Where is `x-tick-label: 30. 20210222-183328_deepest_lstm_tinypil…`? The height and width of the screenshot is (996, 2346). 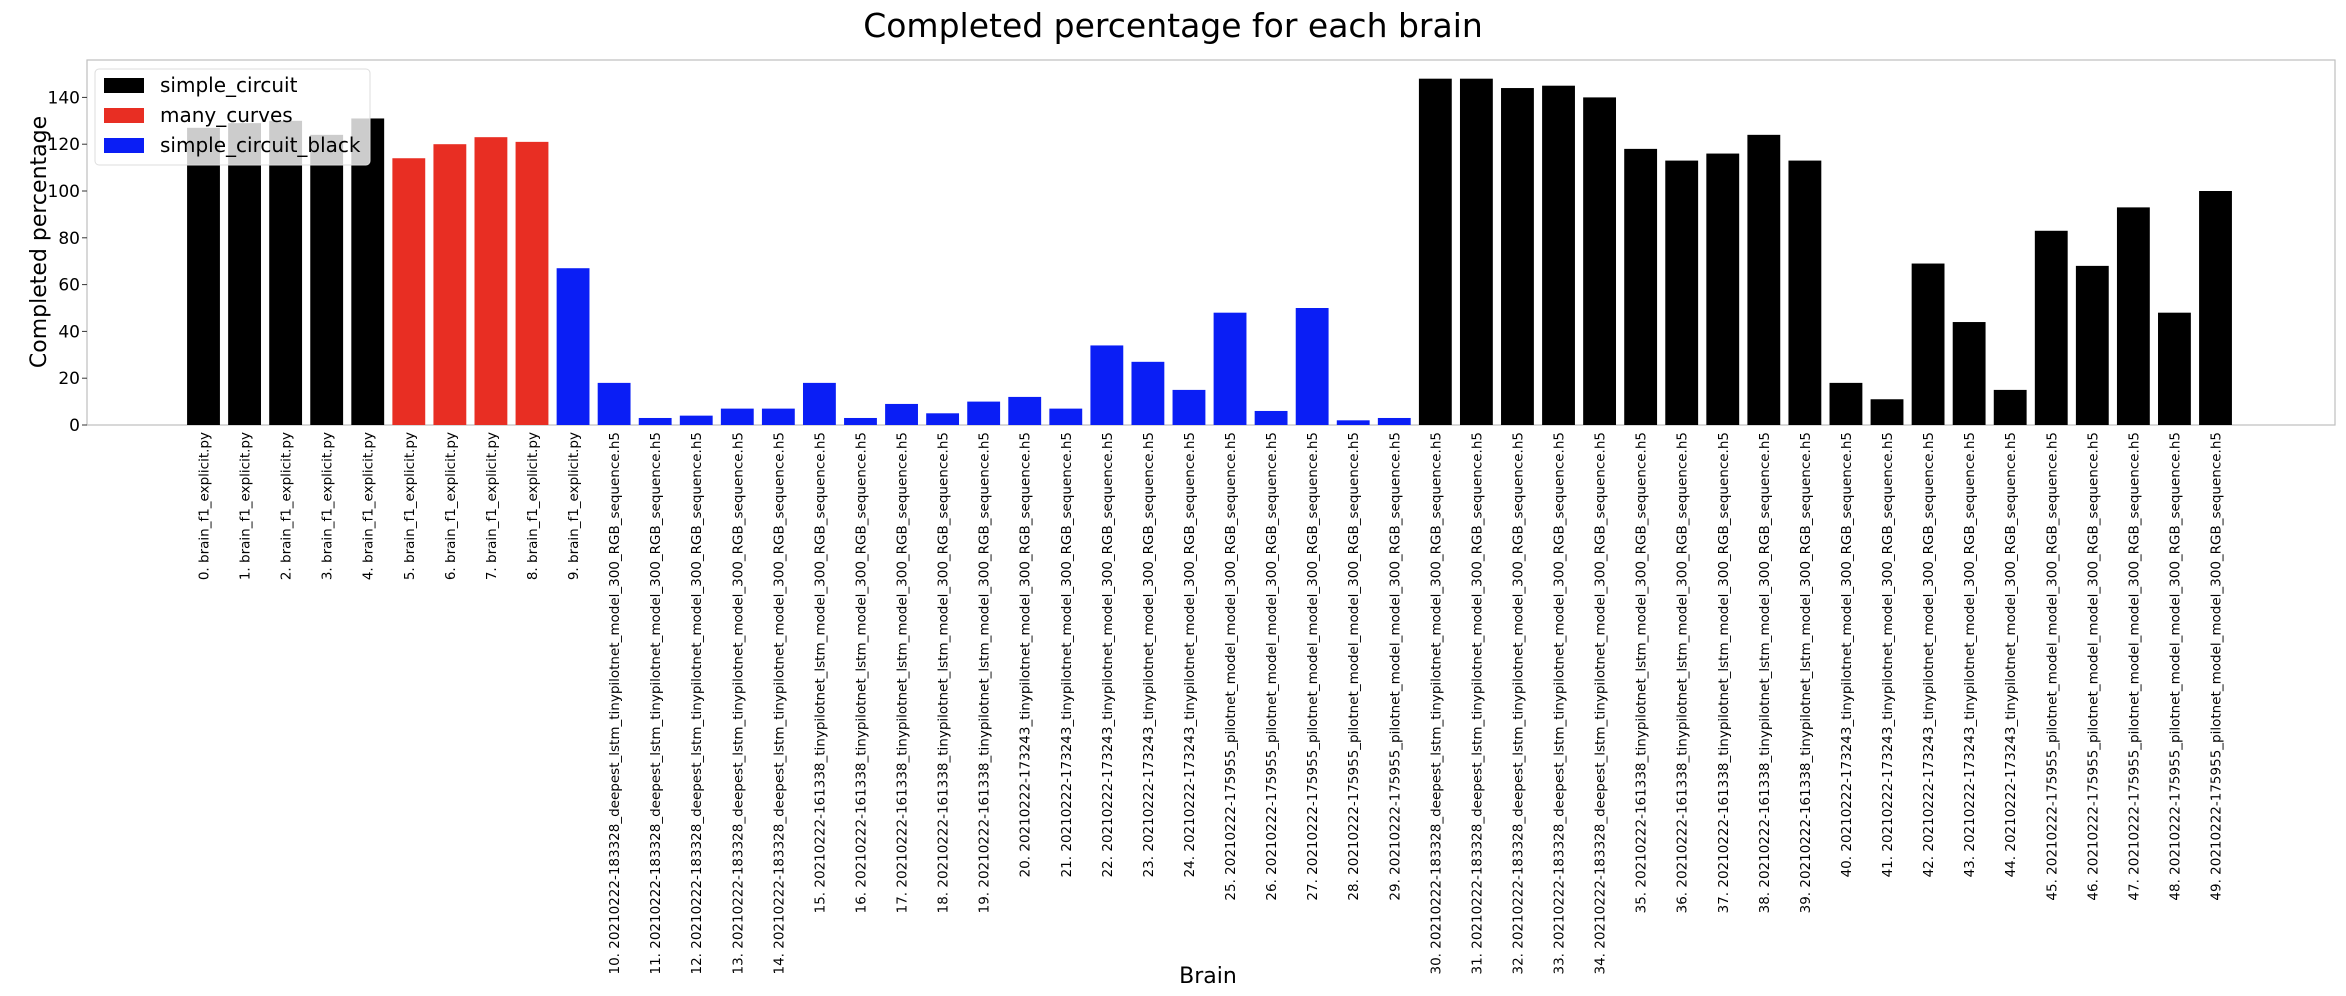
x-tick-label: 30. 20210222-183328_deepest_lstm_tinypil… is located at coordinates (1436, 703).